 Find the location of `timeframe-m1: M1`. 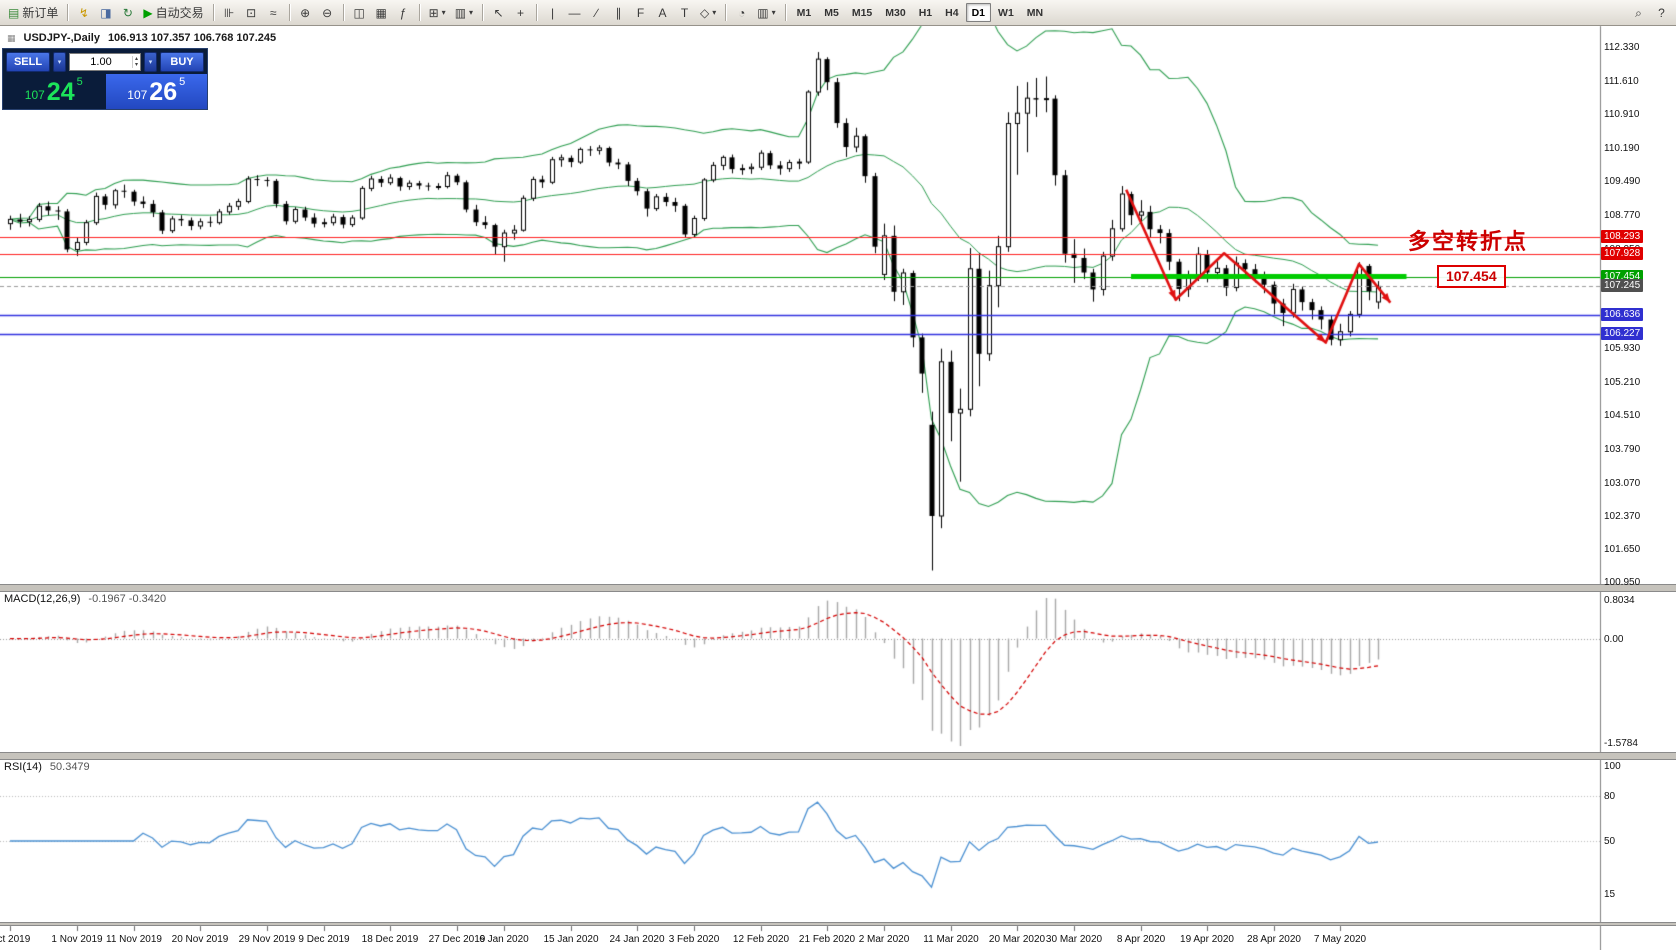

timeframe-m1: M1 is located at coordinates (804, 12).